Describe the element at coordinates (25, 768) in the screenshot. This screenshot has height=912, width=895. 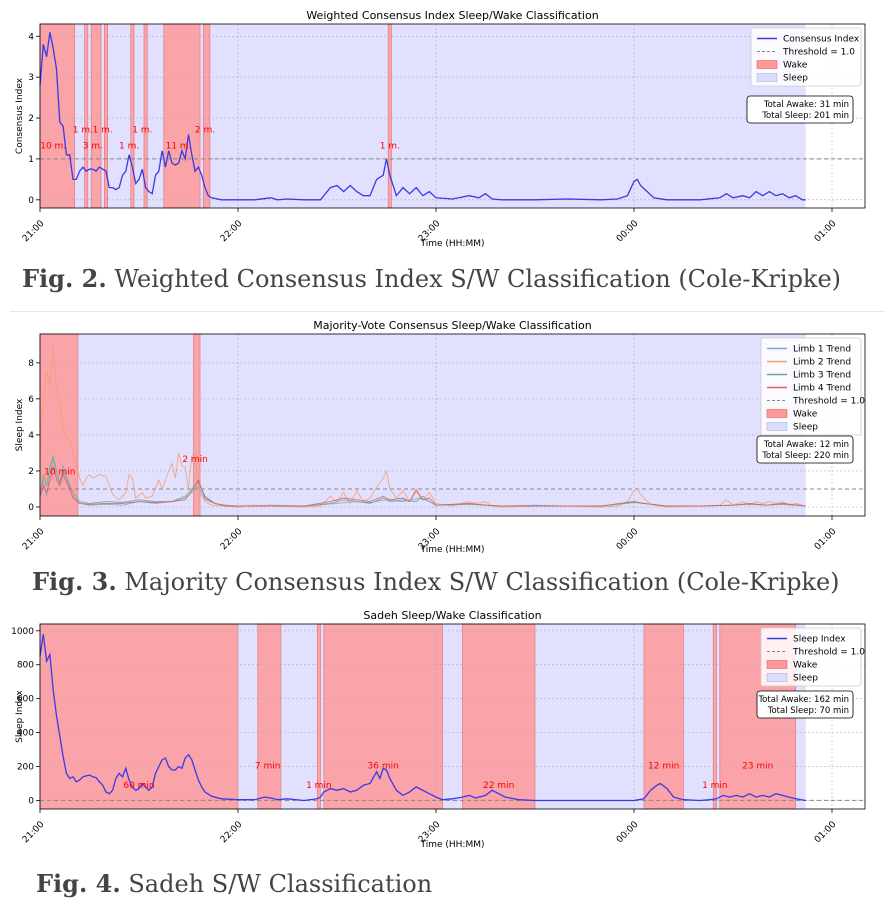
I see `y-tick-label: 200` at that location.